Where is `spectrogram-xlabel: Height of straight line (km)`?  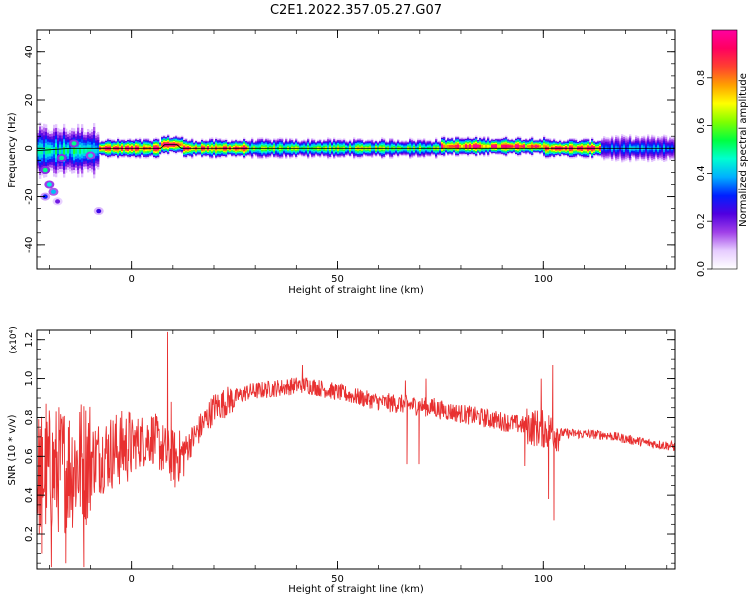 spectrogram-xlabel: Height of straight line (km) is located at coordinates (356, 290).